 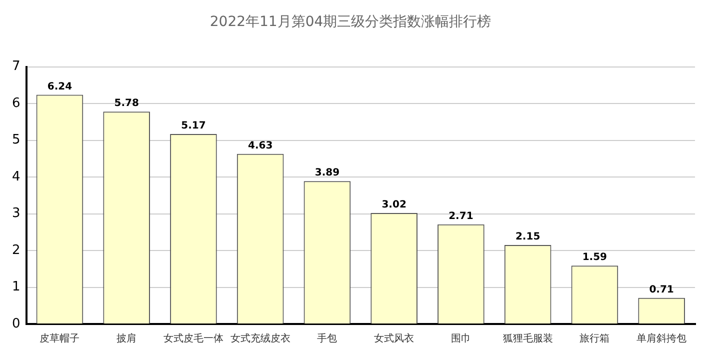 I want to click on data-label: 3.02, so click(x=394, y=205).